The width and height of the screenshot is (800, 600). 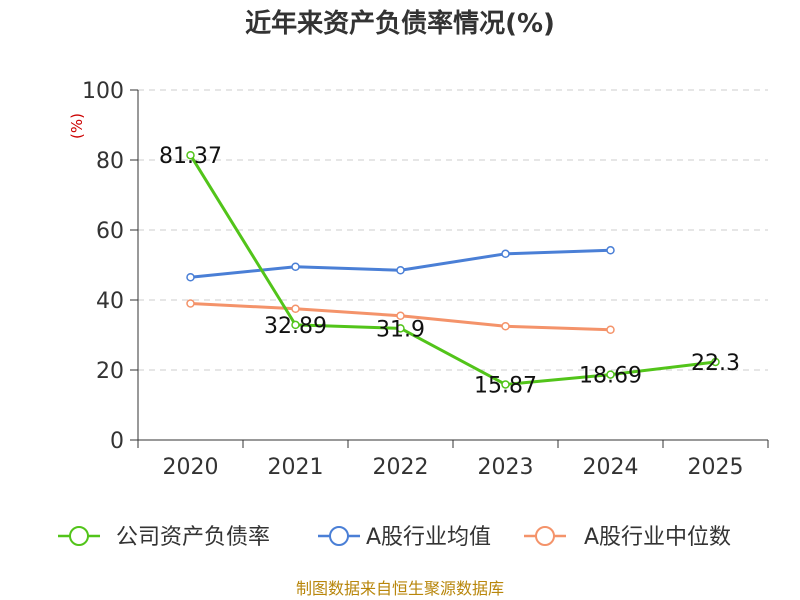 What do you see at coordinates (428, 537) in the screenshot?
I see `legend-label: A股行业均值` at bounding box center [428, 537].